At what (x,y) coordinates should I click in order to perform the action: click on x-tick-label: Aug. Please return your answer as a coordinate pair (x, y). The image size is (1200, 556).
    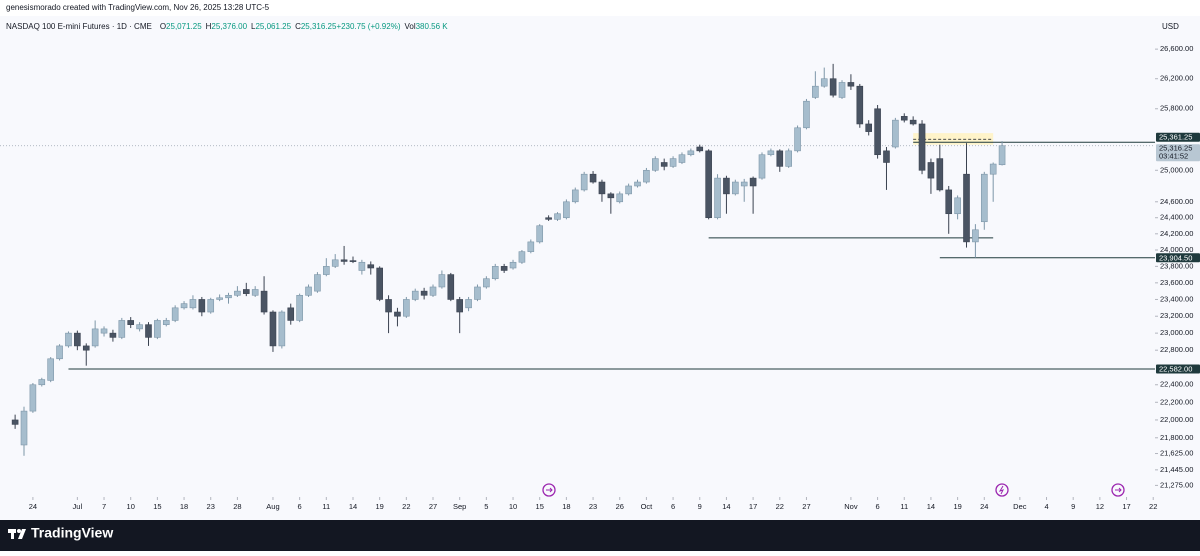
    Looking at the image, I should click on (272, 506).